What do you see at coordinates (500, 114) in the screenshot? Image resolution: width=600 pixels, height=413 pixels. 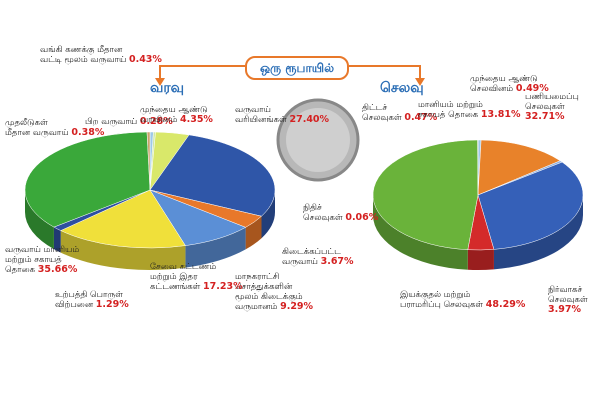 I see `value-label: 13.81%` at bounding box center [500, 114].